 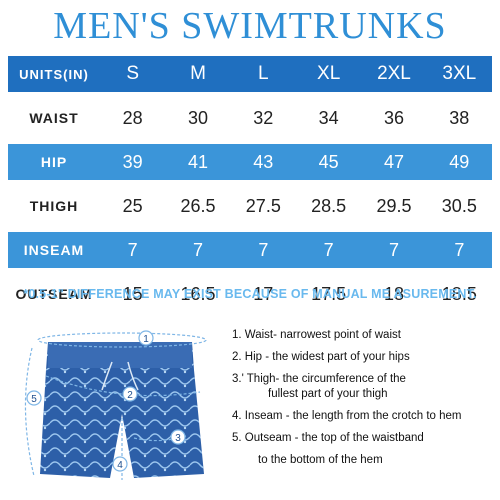 I want to click on table-cell: 39, so click(x=133, y=162).